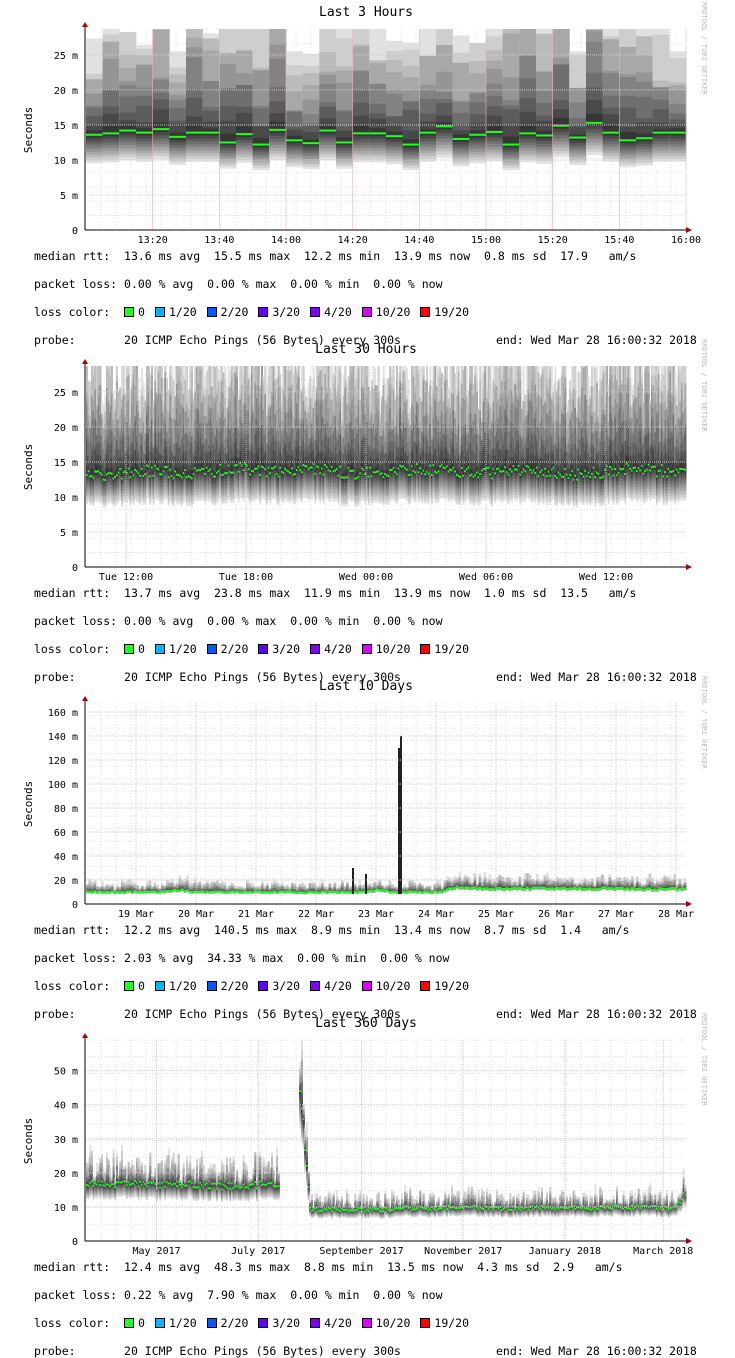 This screenshot has height=1358, width=735. What do you see at coordinates (366, 12) in the screenshot?
I see `chart-title: Last 3 Hours` at bounding box center [366, 12].